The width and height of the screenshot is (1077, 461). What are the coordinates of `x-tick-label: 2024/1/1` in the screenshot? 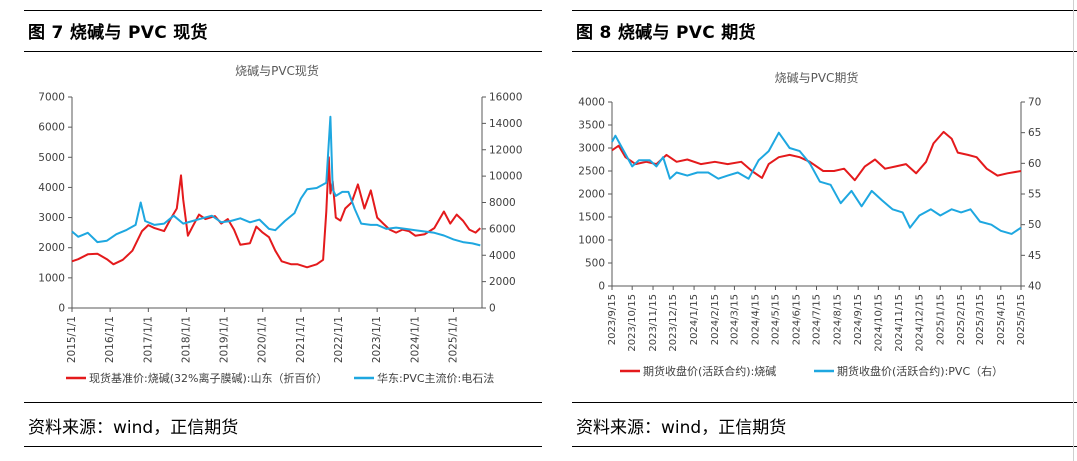 It's located at (415, 339).